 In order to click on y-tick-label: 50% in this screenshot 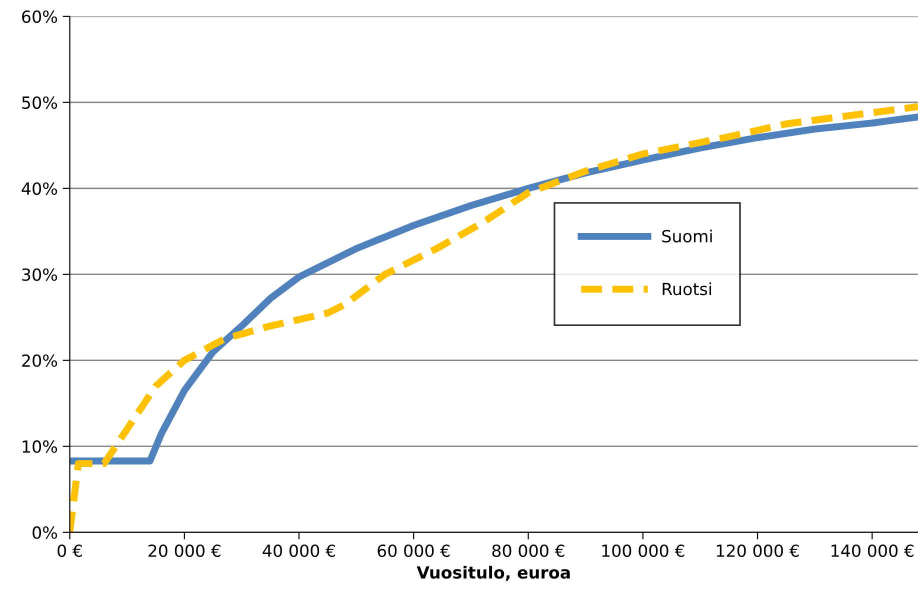, I will do `click(40, 102)`.